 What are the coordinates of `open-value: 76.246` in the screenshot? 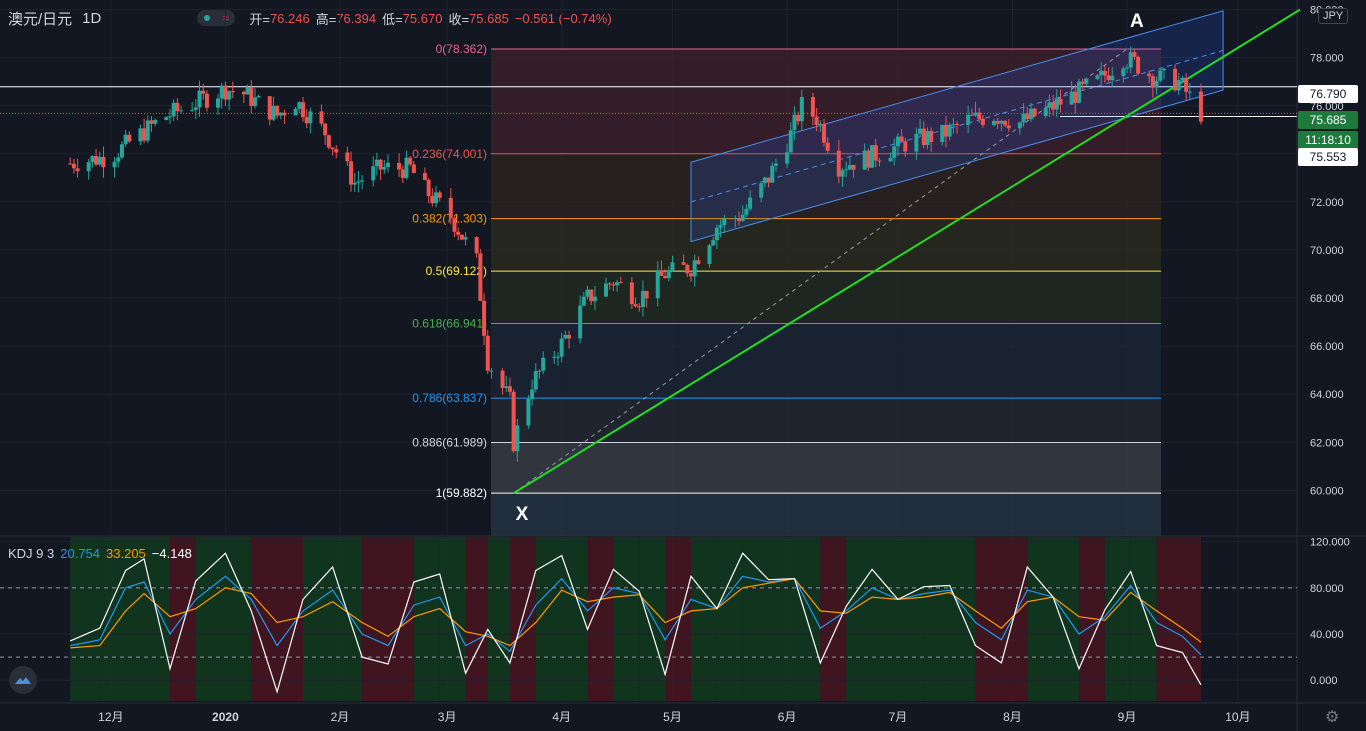 It's located at (289, 18).